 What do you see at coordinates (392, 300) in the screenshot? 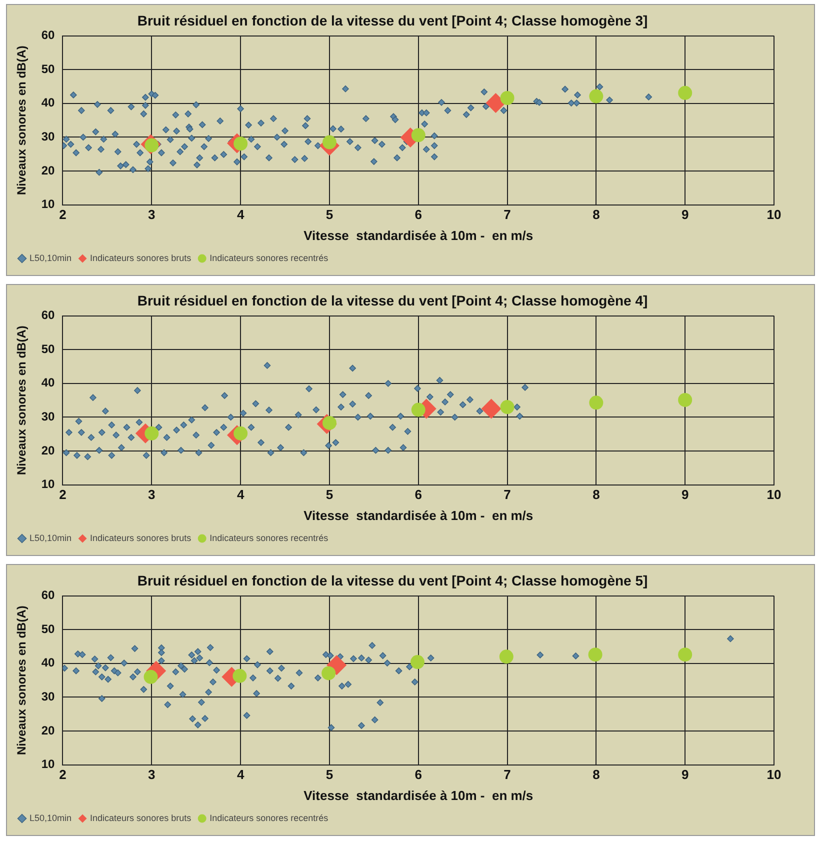
I see `chart-title: Bruit résiduel en fonction de la vitesse du vent [Point 4; Classe homogène 4]` at bounding box center [392, 300].